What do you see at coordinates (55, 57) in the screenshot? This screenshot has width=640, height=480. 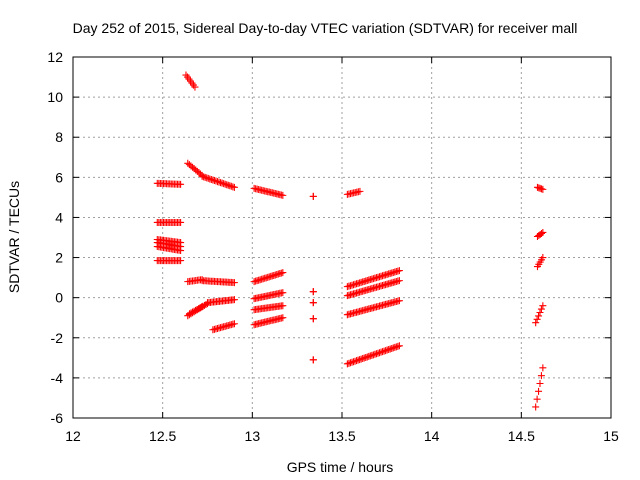 I see `y-tick-label: 12` at bounding box center [55, 57].